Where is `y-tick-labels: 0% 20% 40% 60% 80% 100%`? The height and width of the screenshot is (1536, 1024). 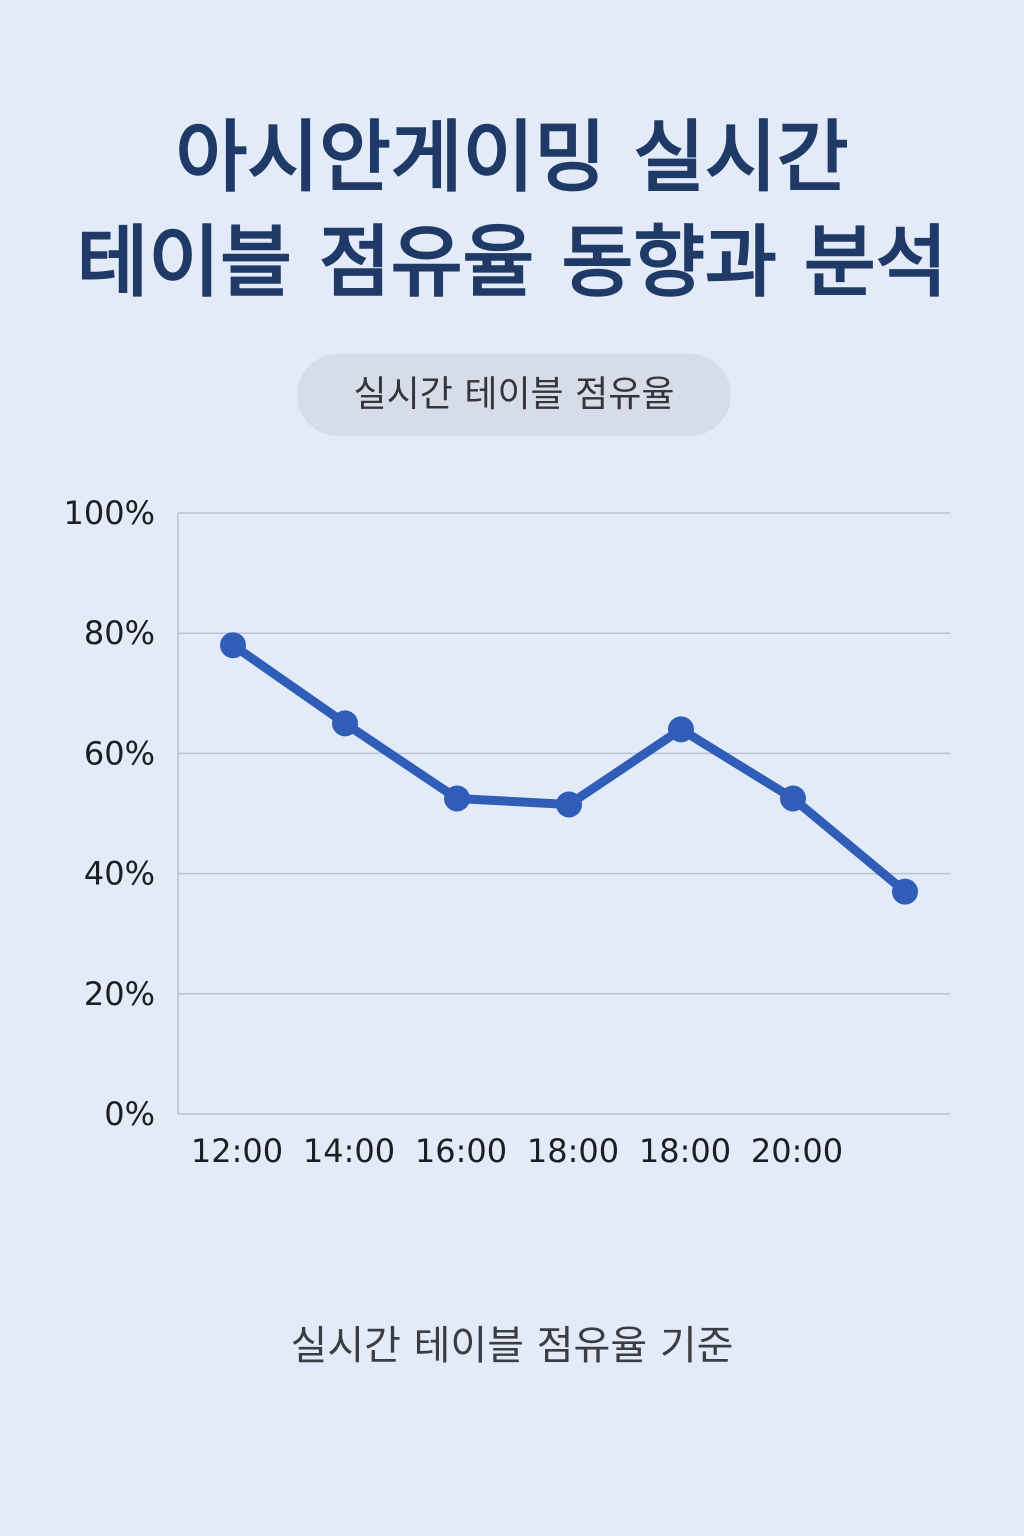
y-tick-labels: 0% 20% 40% 60% 80% 100% is located at coordinates (109, 813).